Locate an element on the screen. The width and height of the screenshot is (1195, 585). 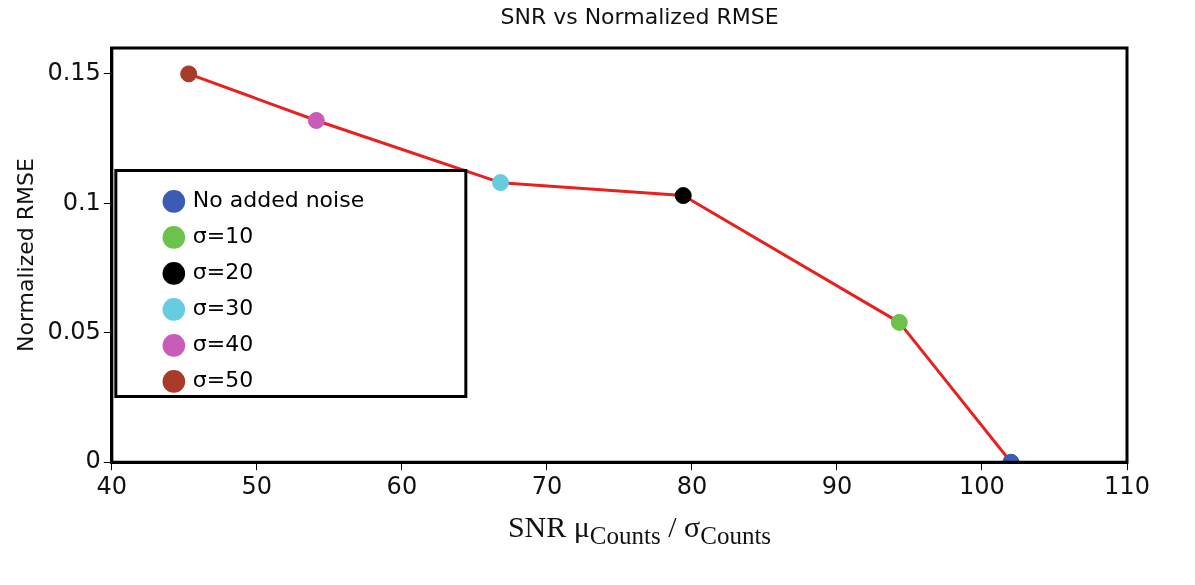
x-tick-label: 70 is located at coordinates (547, 485).